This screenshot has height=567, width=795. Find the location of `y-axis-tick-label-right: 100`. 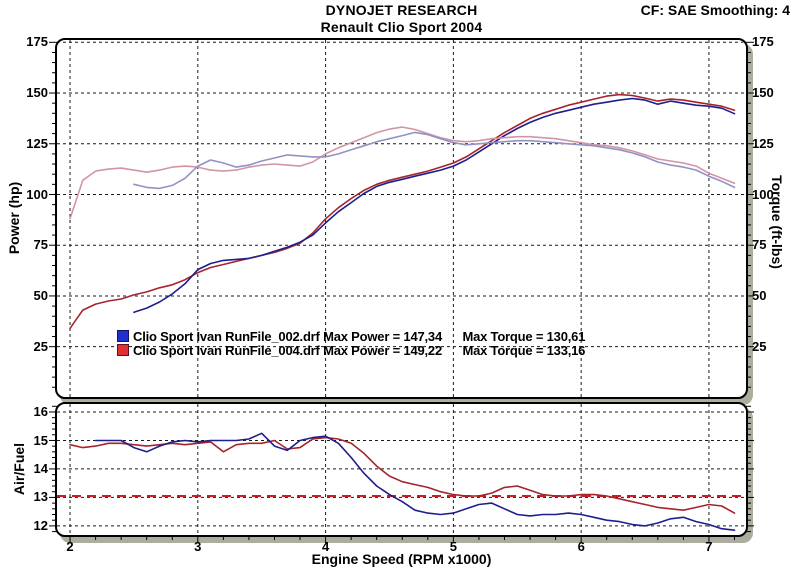

y-axis-tick-label-right: 100 is located at coordinates (763, 194).